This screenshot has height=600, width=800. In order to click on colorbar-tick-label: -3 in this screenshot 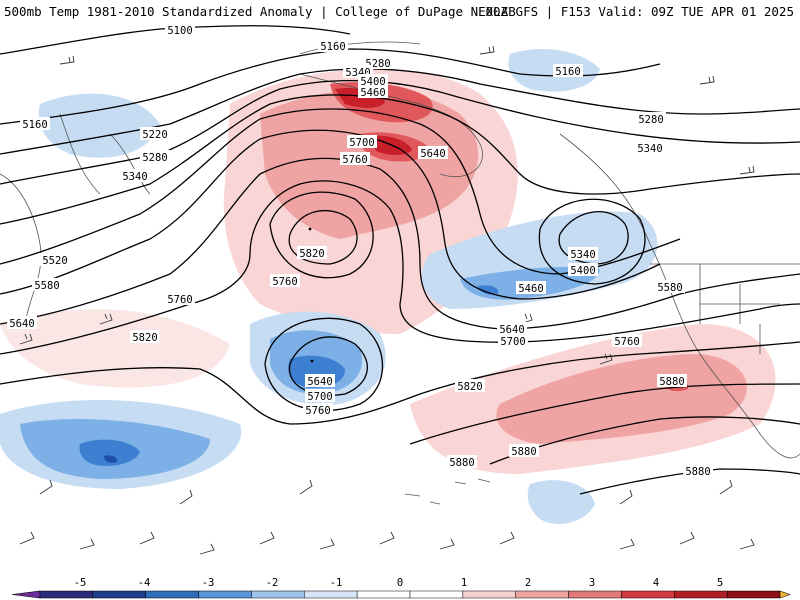, I will do `click(208, 583)`.